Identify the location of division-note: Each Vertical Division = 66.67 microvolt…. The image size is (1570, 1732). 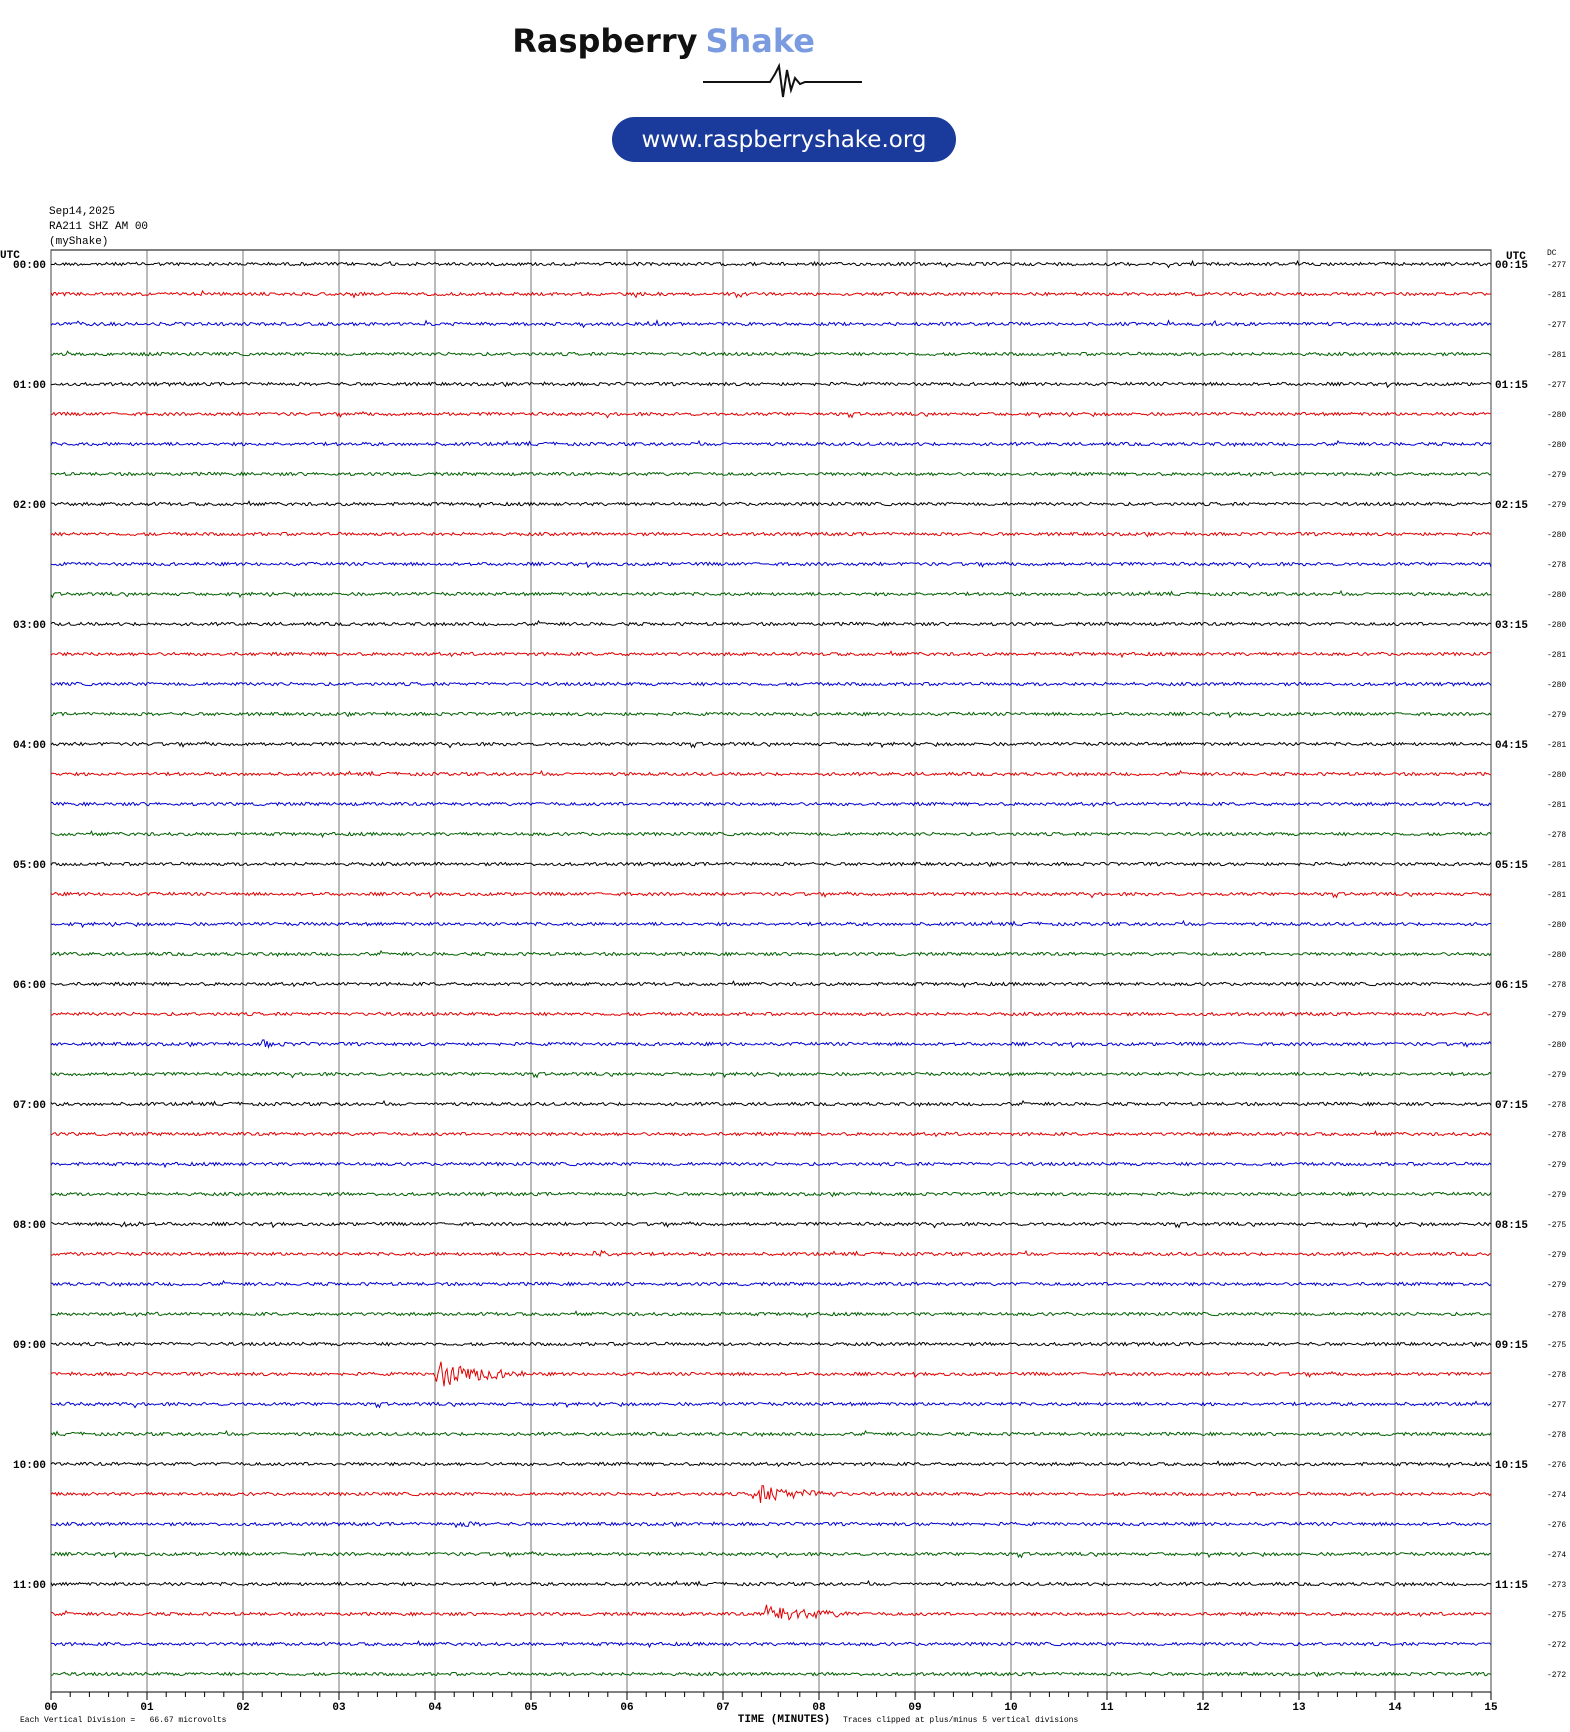
(123, 1720).